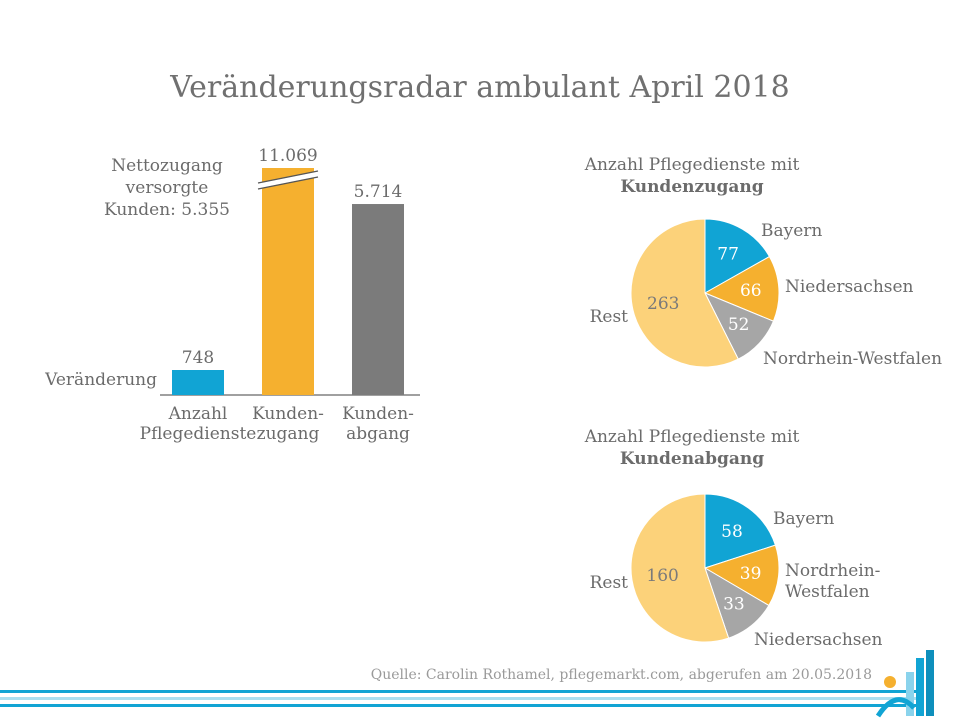 This screenshot has width=960, height=720. What do you see at coordinates (818, 640) in the screenshot?
I see `pie-2-legend-3-line-1: Niedersachsen` at bounding box center [818, 640].